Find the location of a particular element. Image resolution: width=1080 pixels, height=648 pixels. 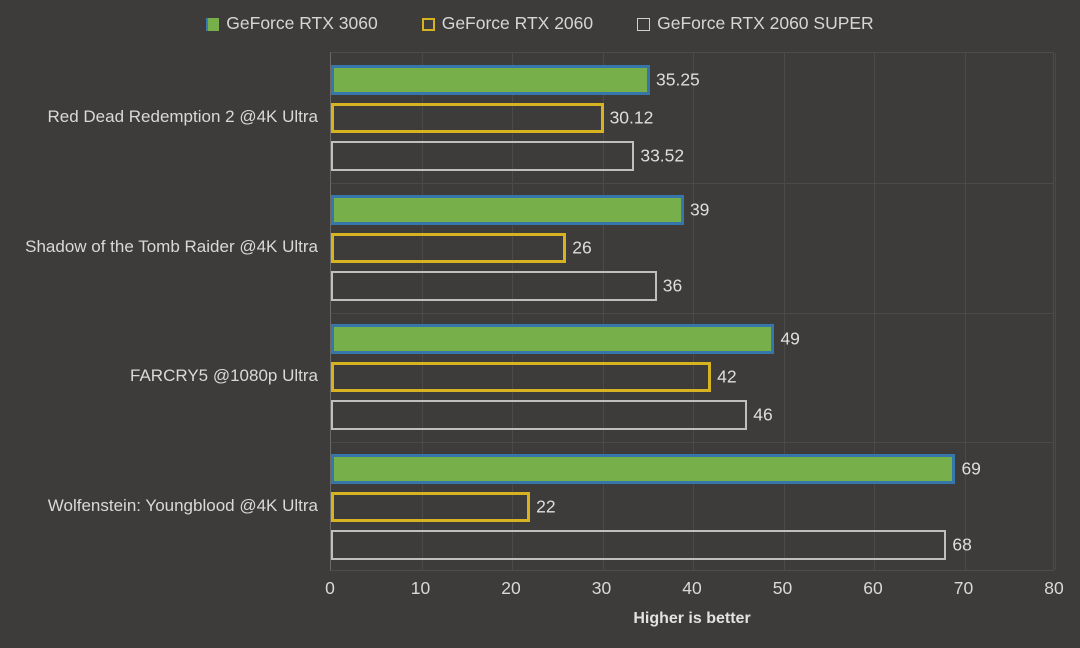

x-axis-tick-label: 30 is located at coordinates (601, 588).